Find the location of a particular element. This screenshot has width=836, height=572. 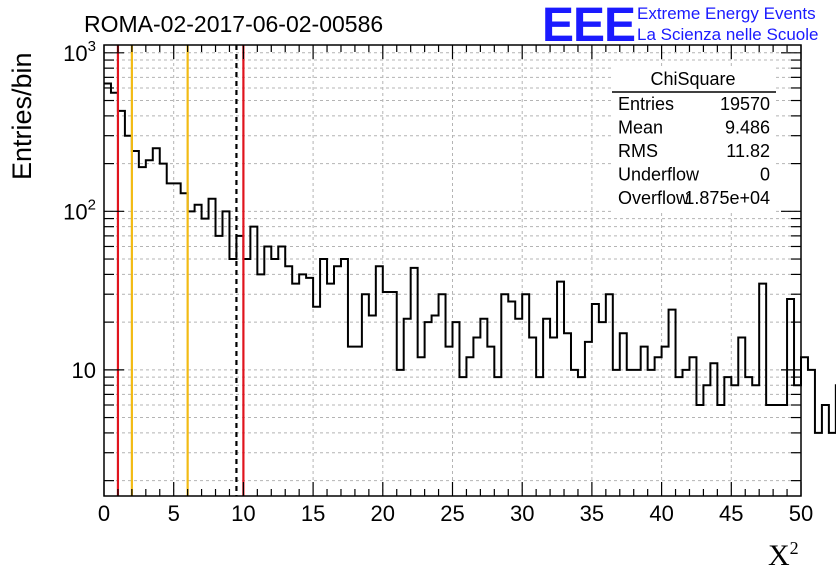

stats-value: 19570 is located at coordinates (745, 104).